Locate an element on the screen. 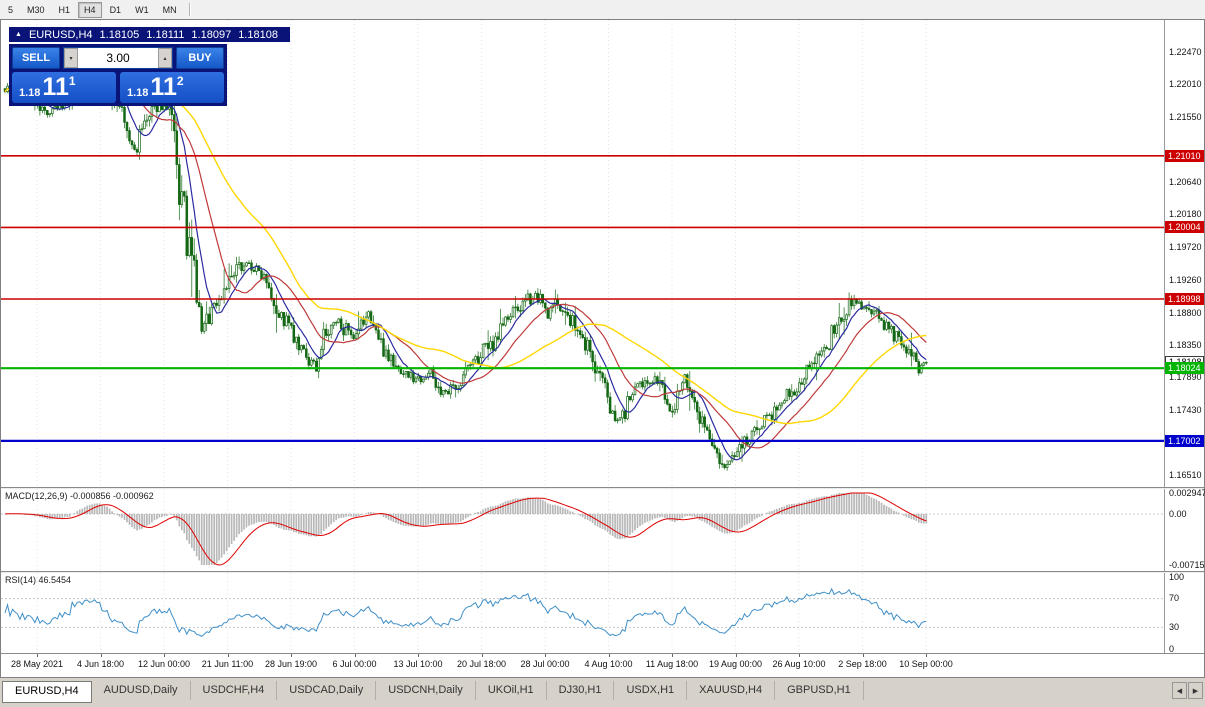  price-tick-label: 1.18800 is located at coordinates (1185, 312).